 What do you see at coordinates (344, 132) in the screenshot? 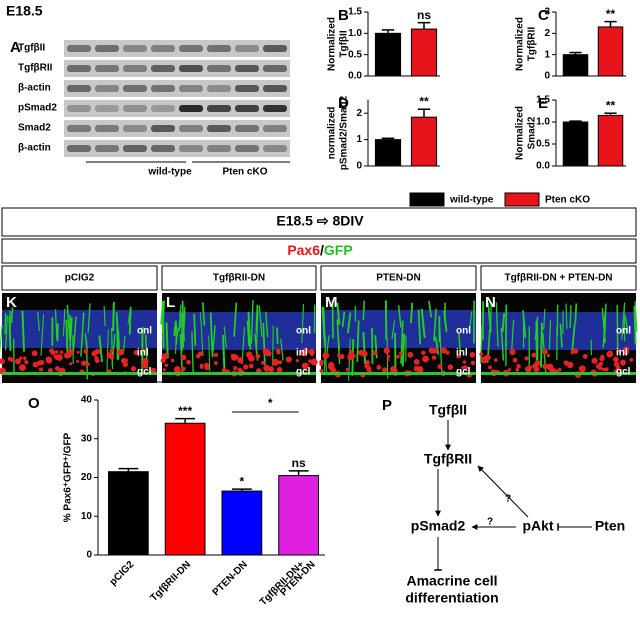
I see `y-axis-label: pSmad2/Smad2` at bounding box center [344, 132].